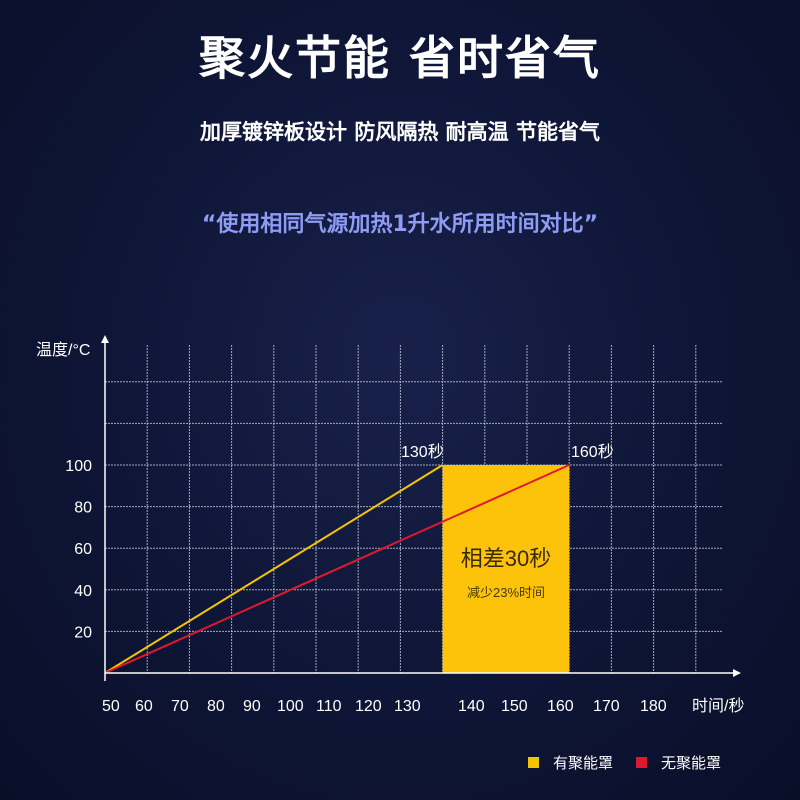 The width and height of the screenshot is (800, 800). I want to click on difference-region, so click(506, 569).